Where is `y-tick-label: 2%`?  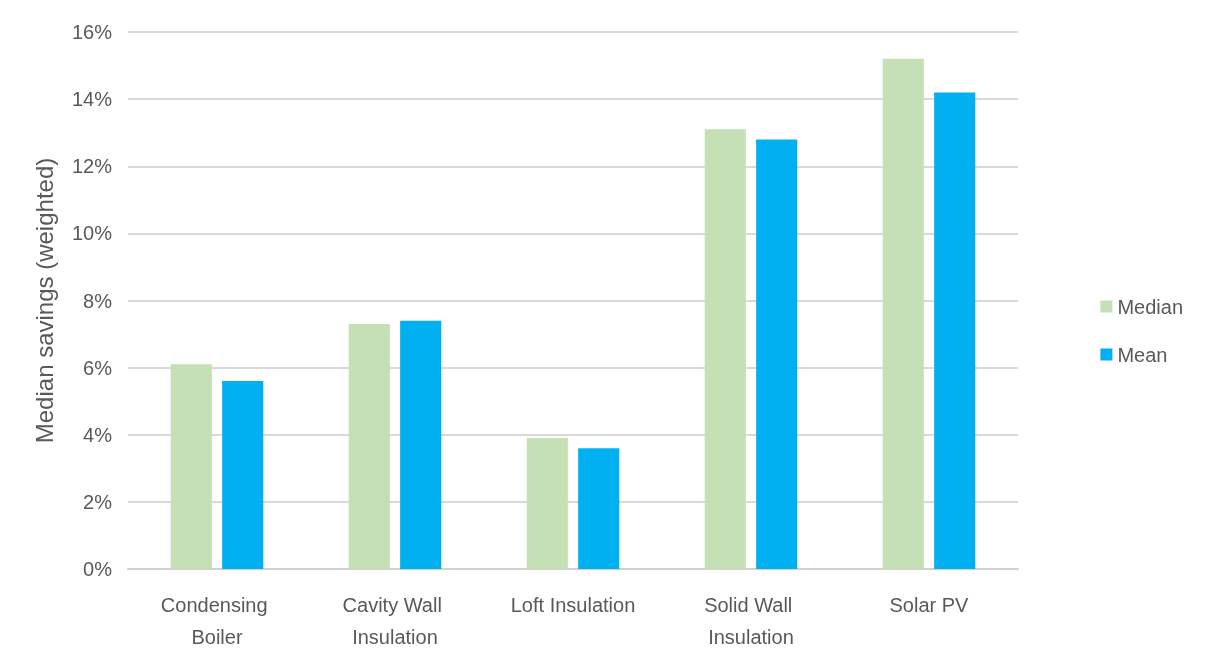 y-tick-label: 2% is located at coordinates (98, 501).